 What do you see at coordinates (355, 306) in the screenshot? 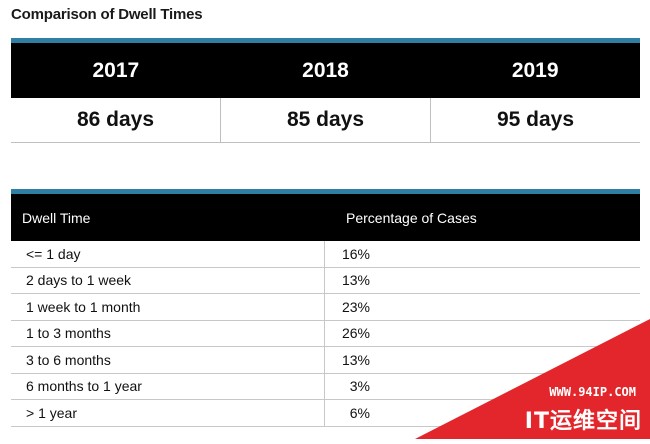
I see `percentage-cell: 23%` at bounding box center [355, 306].